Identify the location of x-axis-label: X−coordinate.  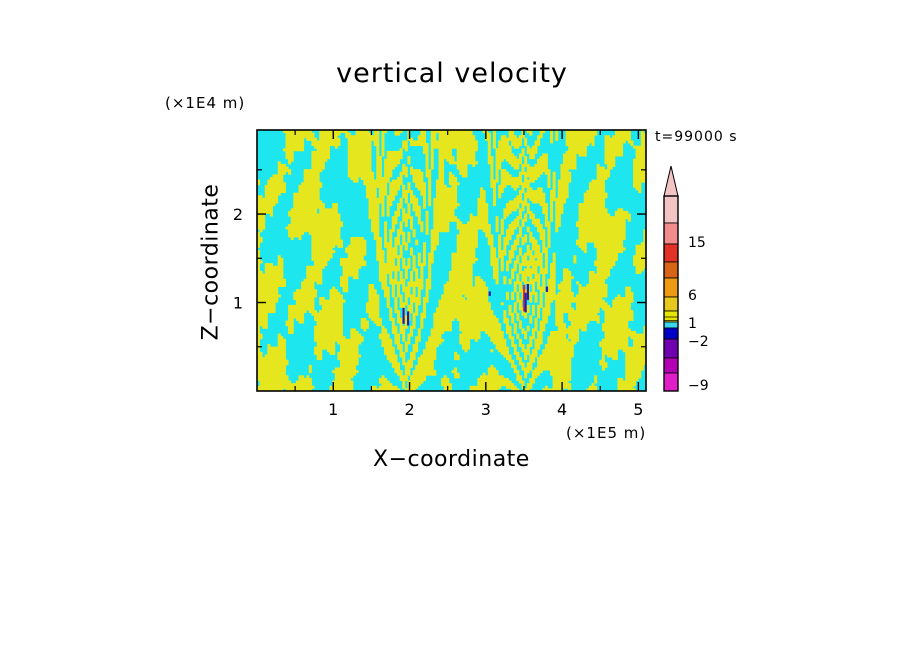
(451, 459).